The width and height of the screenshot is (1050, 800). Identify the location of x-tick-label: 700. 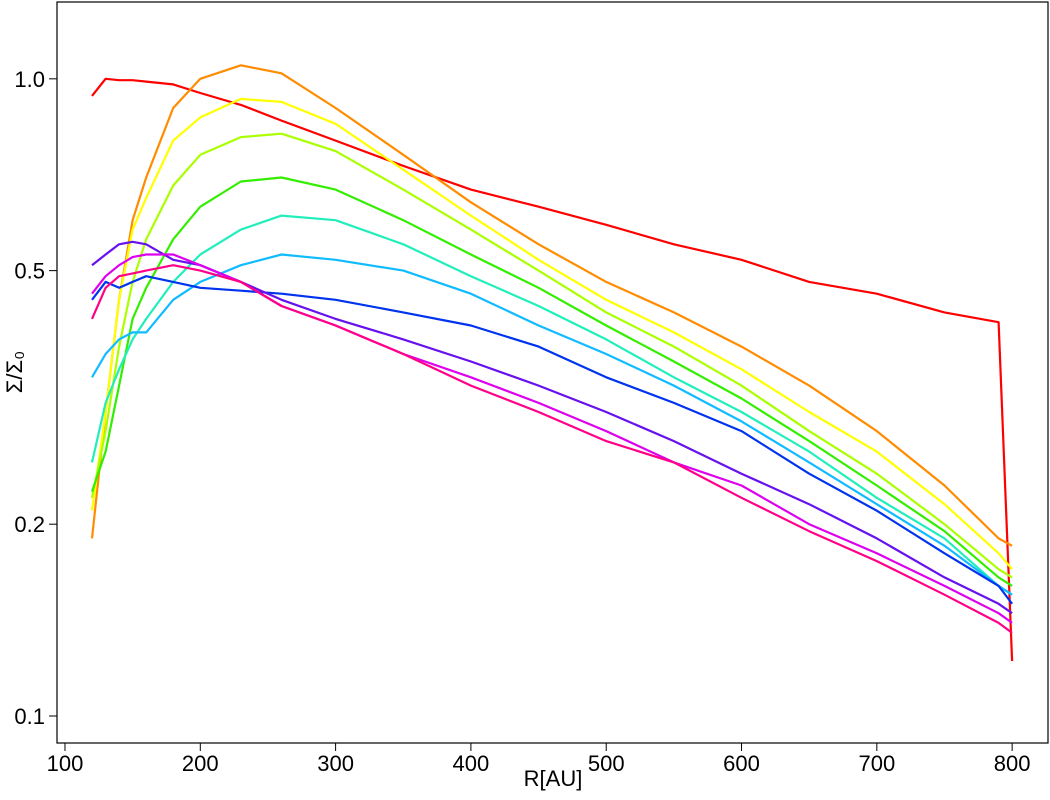
(876, 763).